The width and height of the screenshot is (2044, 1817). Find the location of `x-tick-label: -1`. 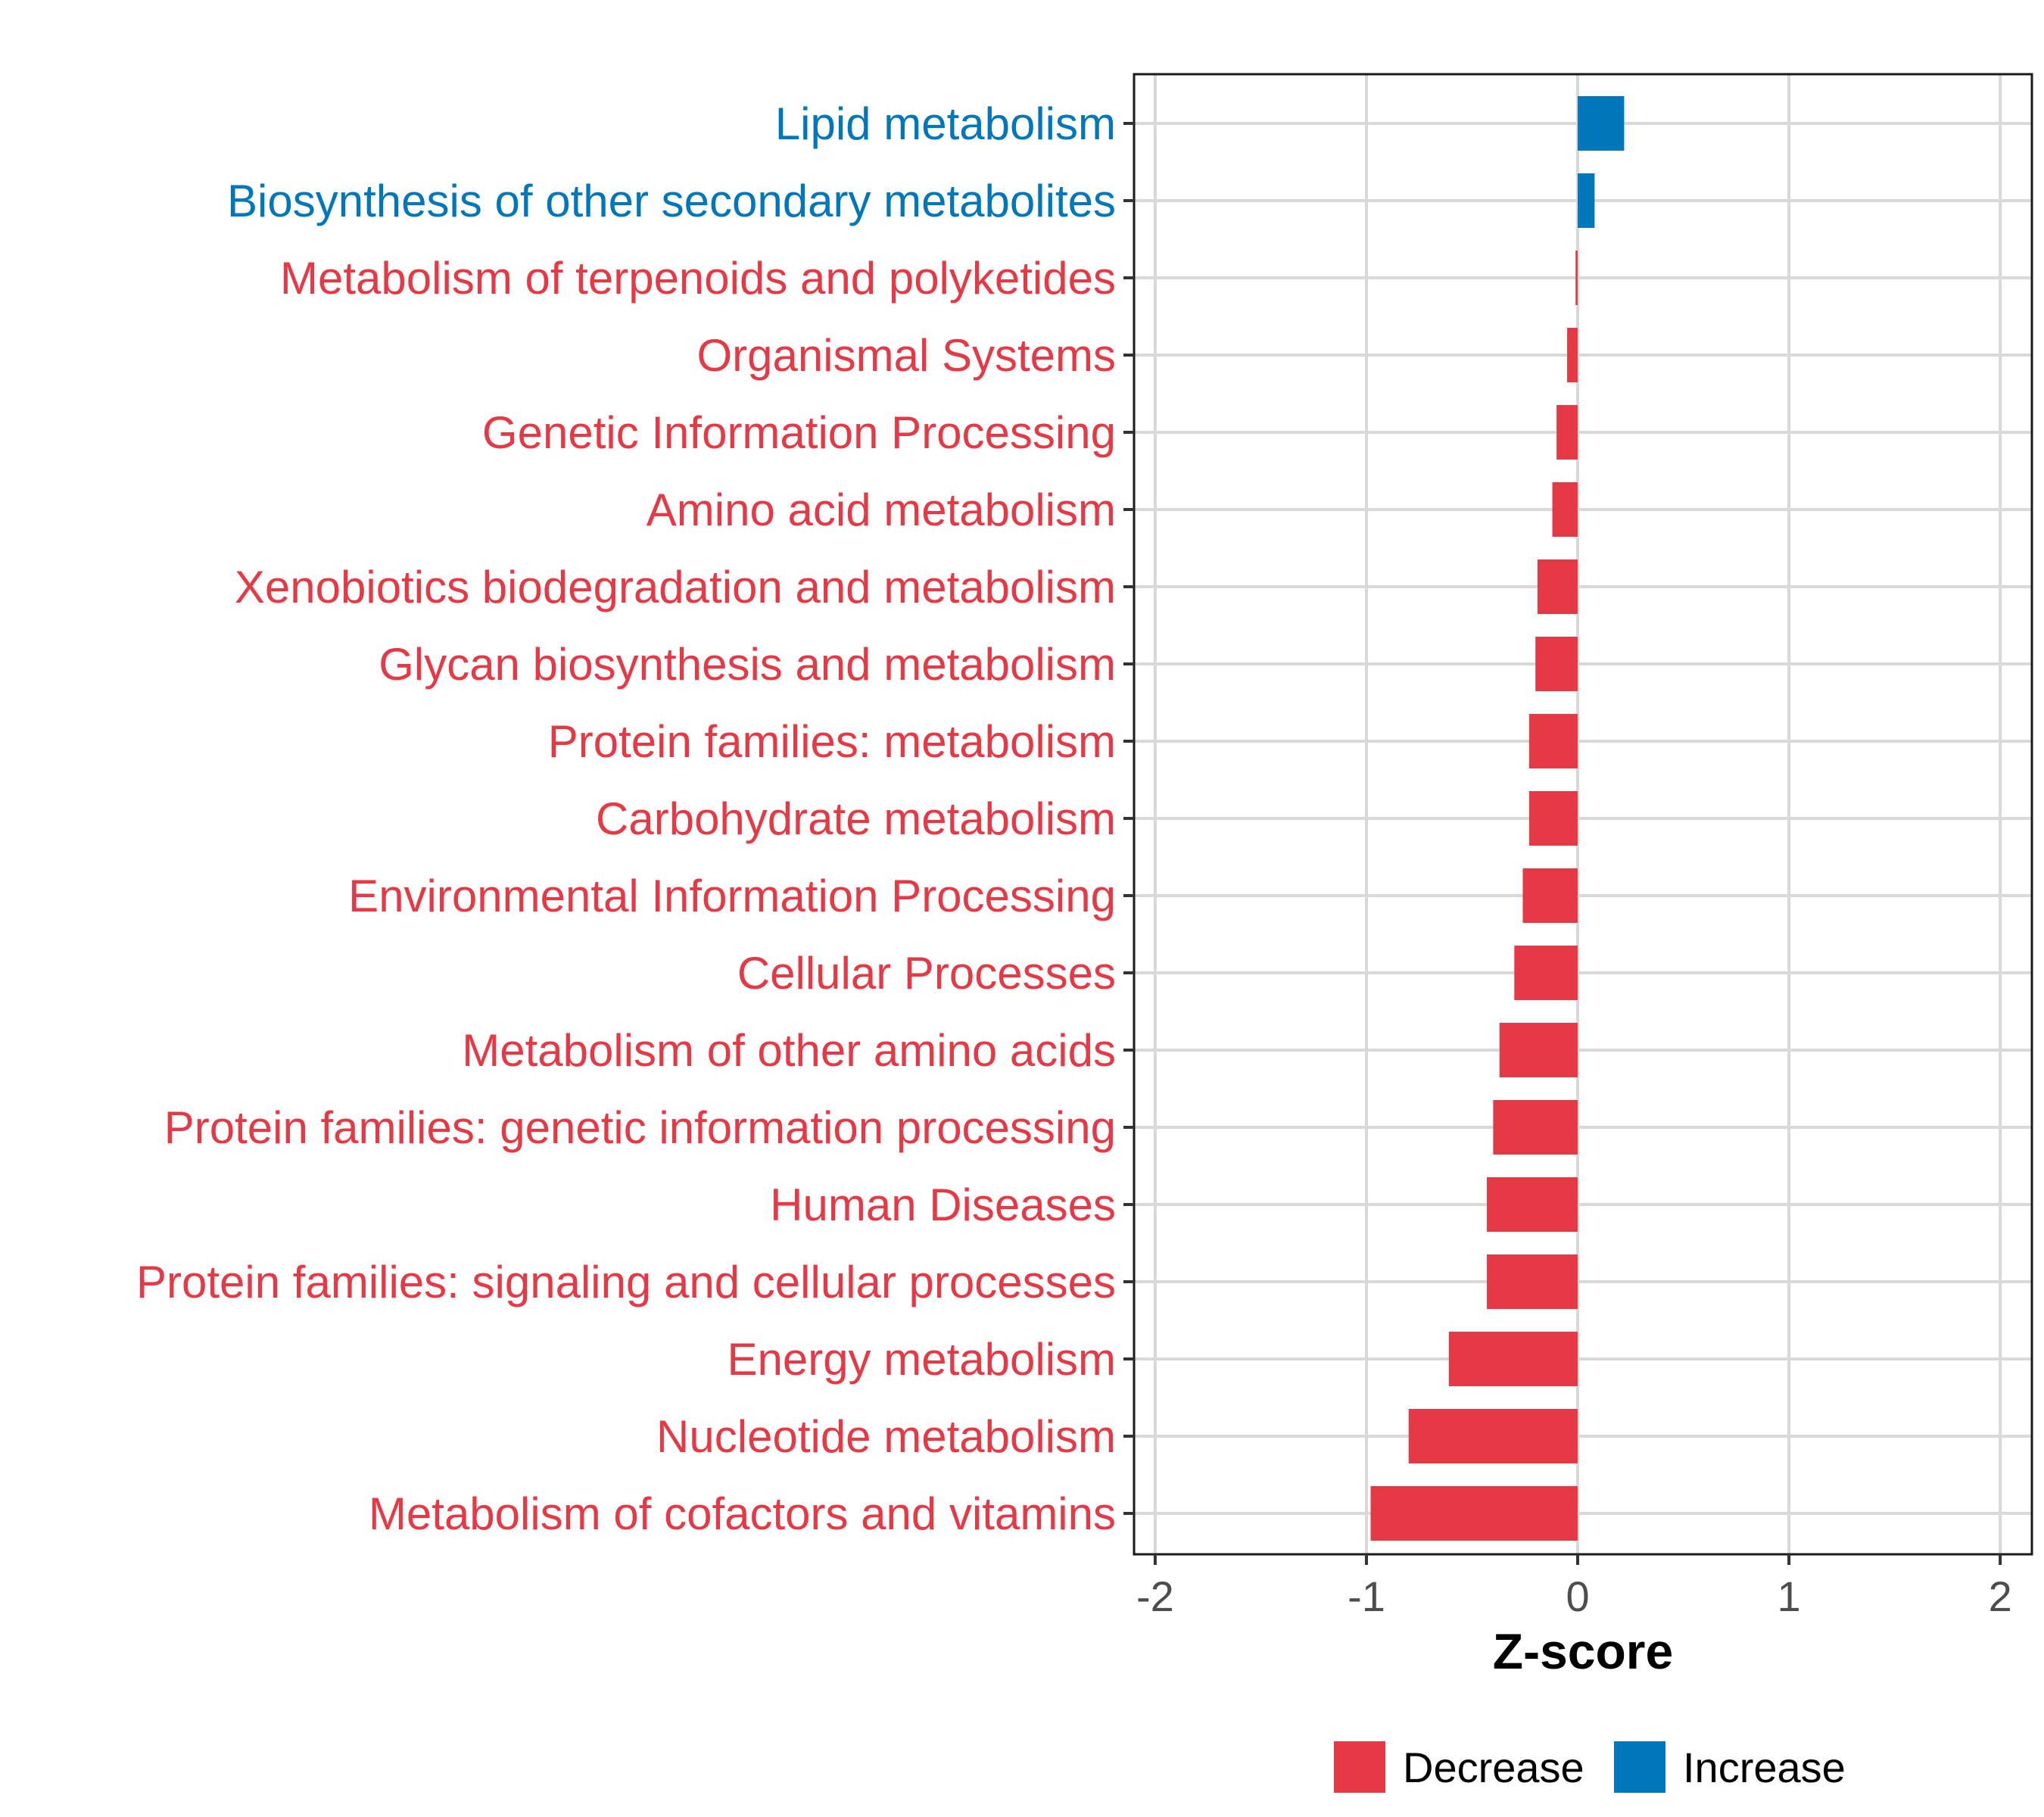

x-tick-label: -1 is located at coordinates (1366, 1596).